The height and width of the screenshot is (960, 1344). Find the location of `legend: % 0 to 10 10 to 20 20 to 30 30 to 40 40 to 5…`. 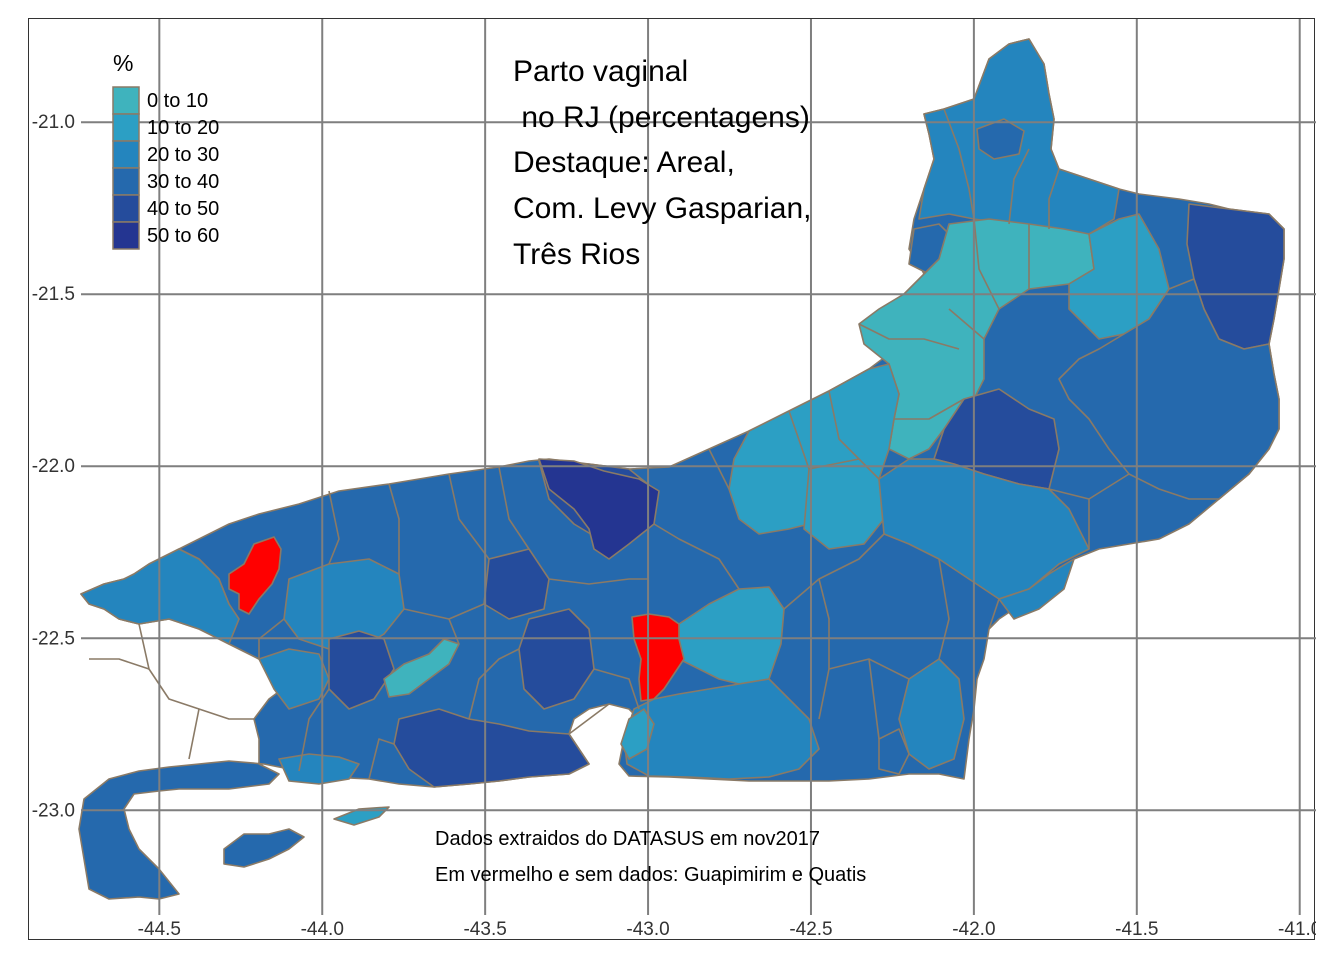

legend: % 0 to 10 10 to 20 20 to 30 30 to 40 40 to 5… is located at coordinates (165, 150).